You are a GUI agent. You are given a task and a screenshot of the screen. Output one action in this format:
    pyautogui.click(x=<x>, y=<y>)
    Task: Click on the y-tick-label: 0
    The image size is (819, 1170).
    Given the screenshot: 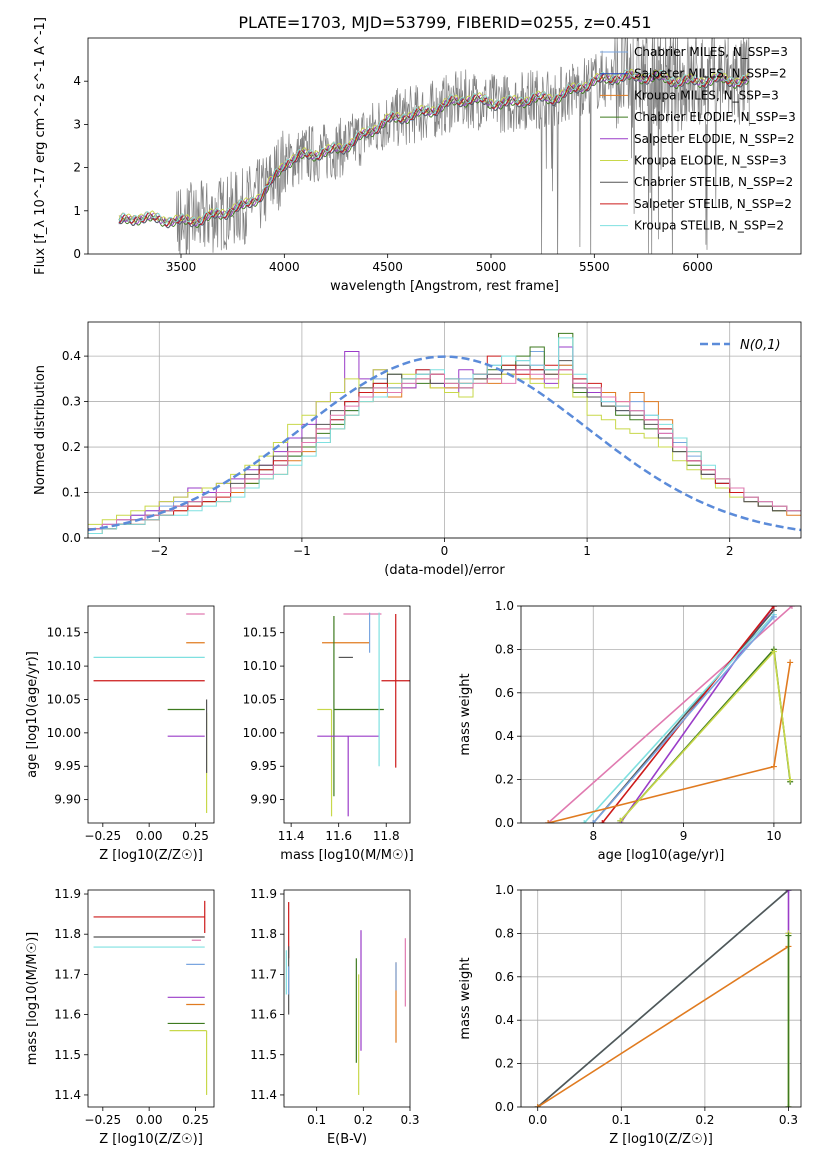 What is the action you would take?
    pyautogui.click(x=77, y=254)
    